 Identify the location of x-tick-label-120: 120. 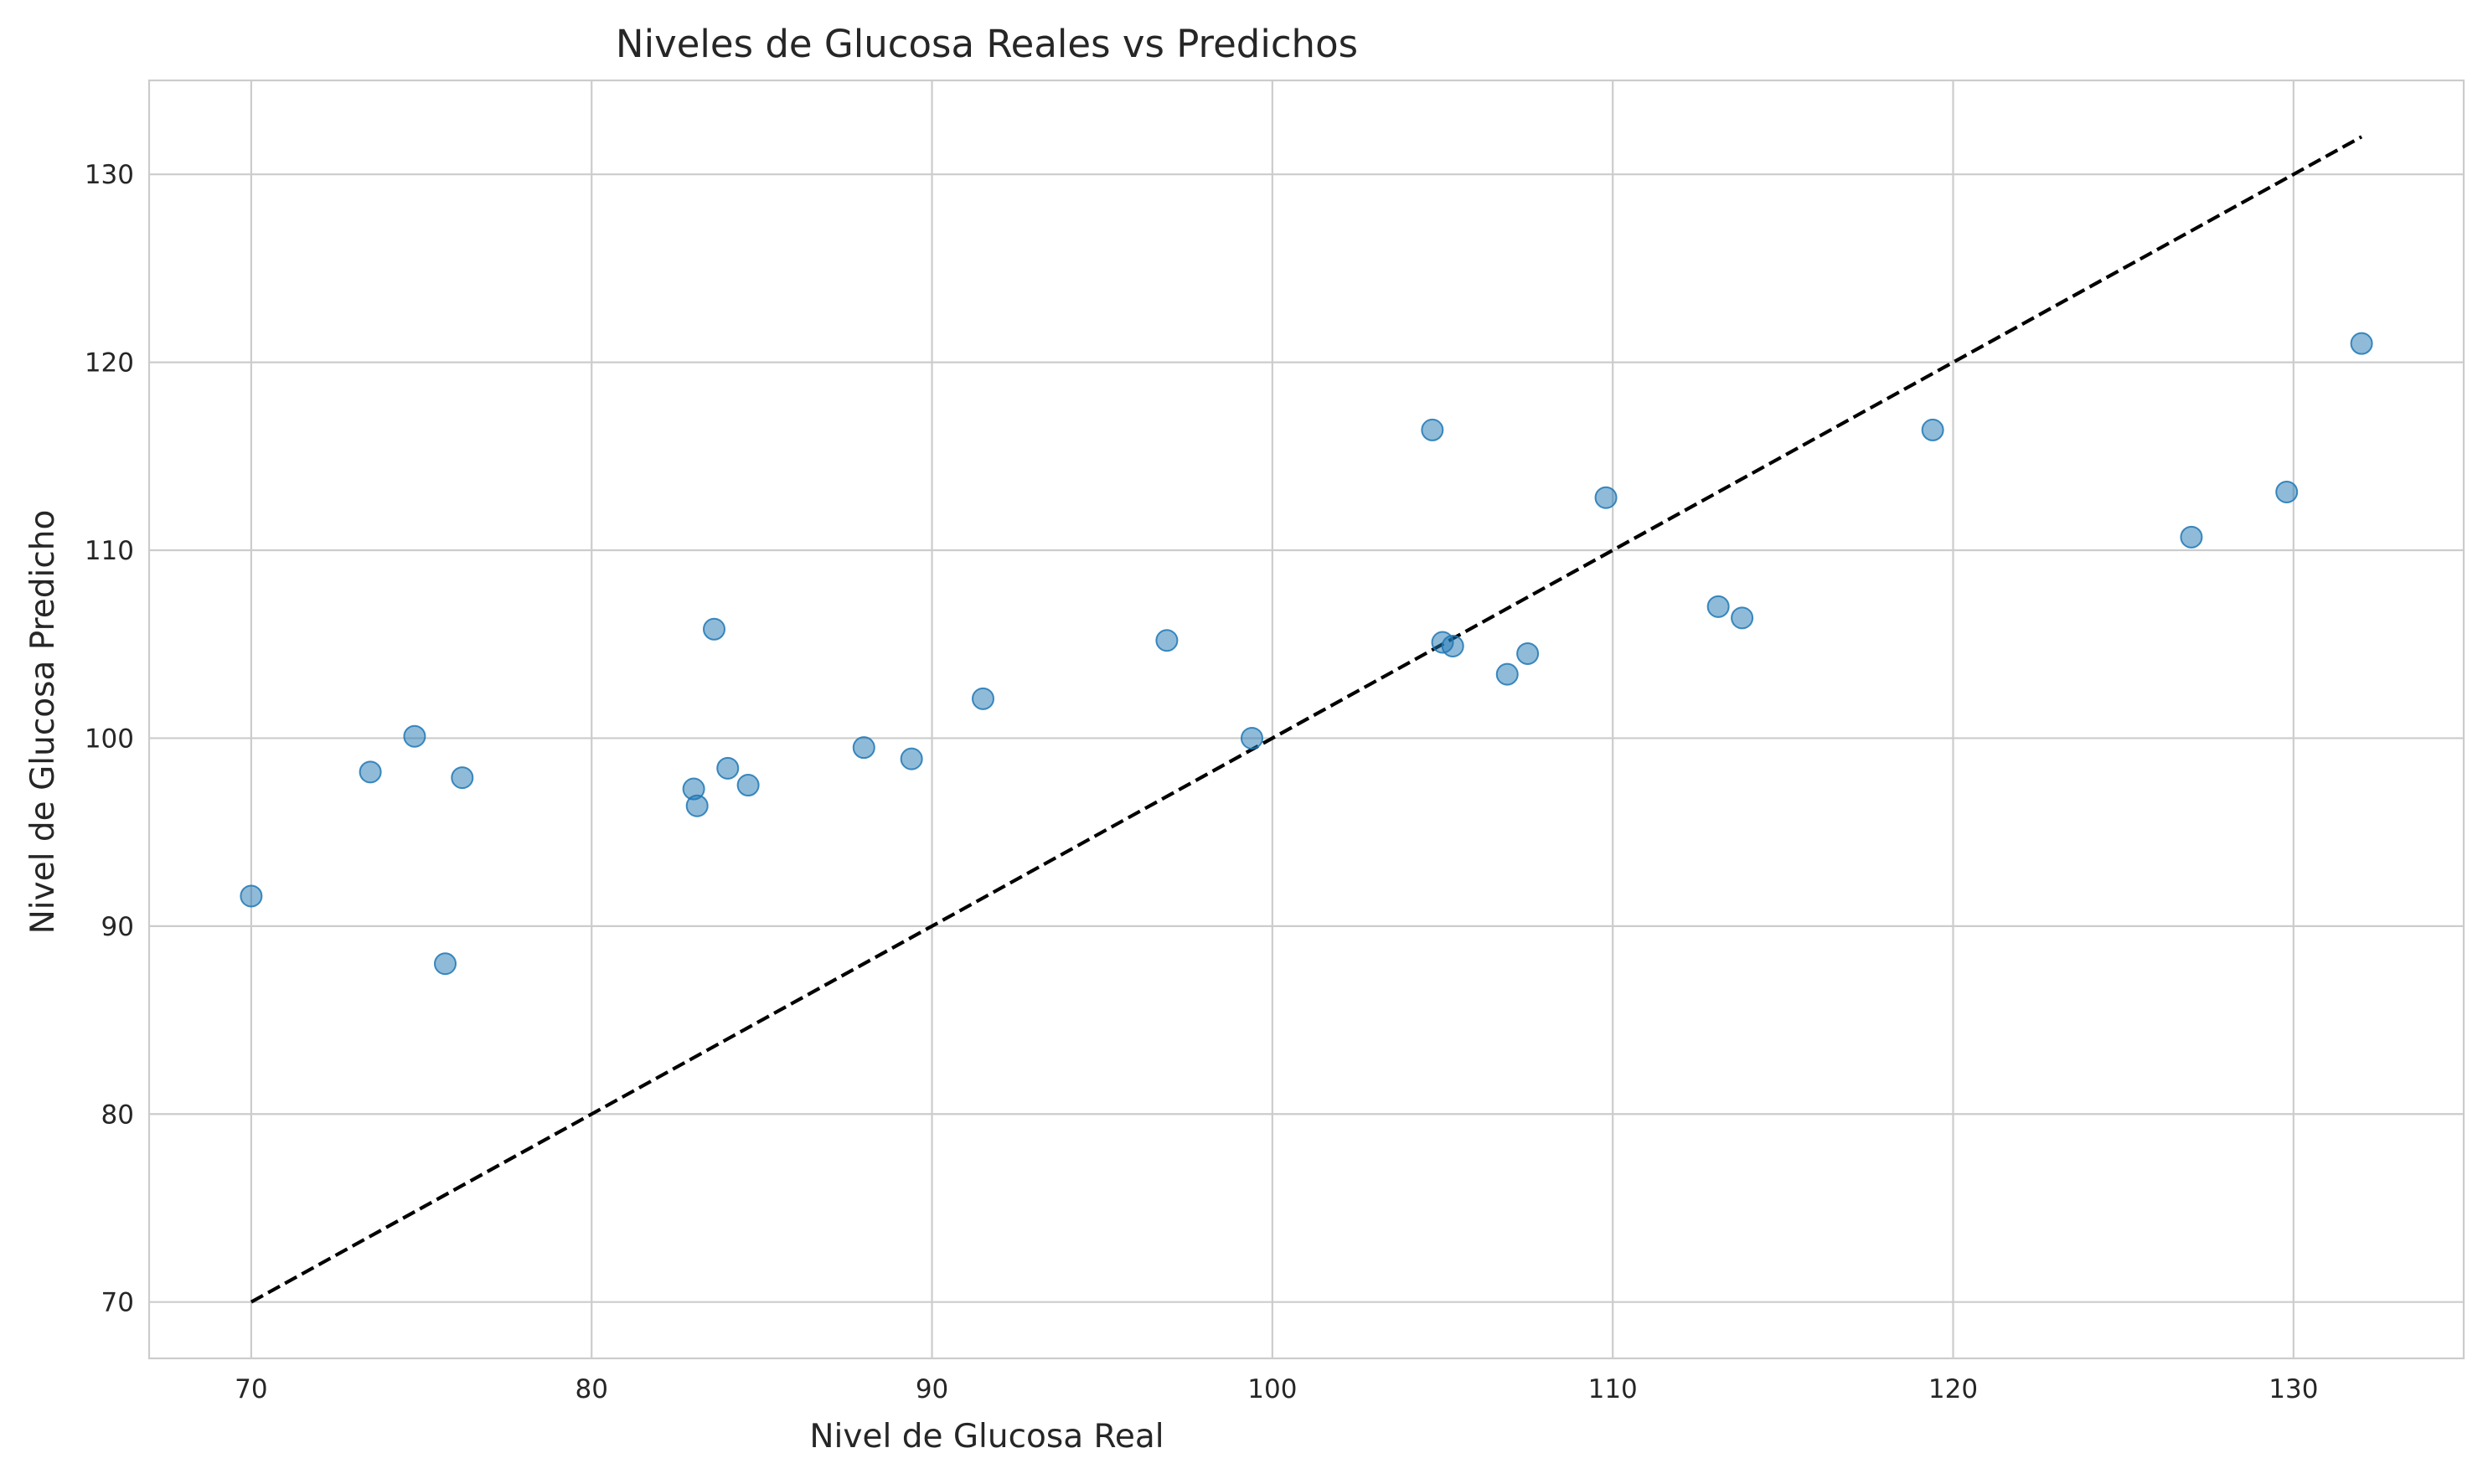
(1953, 1389).